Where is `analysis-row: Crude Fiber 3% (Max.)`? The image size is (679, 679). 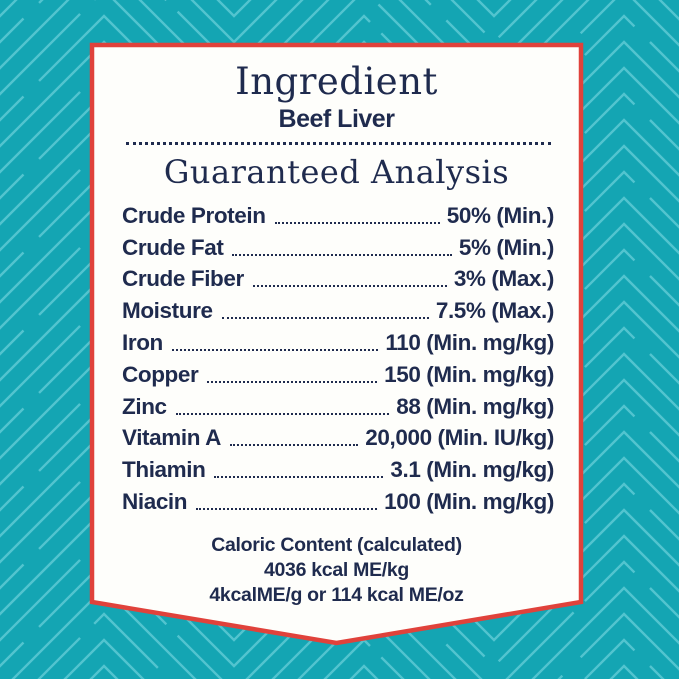
analysis-row: Crude Fiber 3% (Max.) is located at coordinates (338, 280).